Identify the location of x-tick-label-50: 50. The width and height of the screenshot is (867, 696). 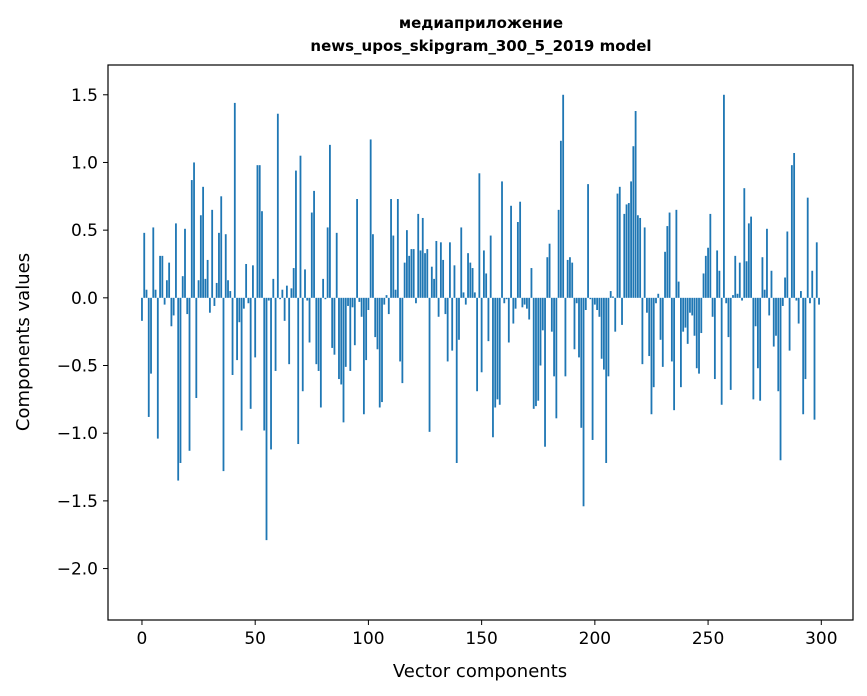
(255, 639).